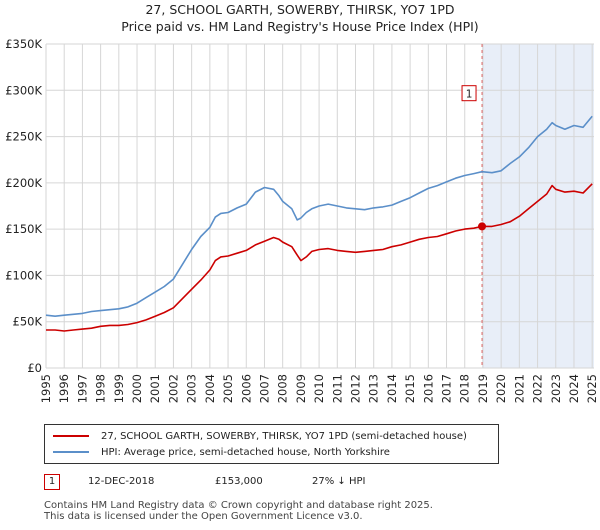 Image resolution: width=600 pixels, height=530 pixels. What do you see at coordinates (101, 388) in the screenshot?
I see `x-tick-label: 1998` at bounding box center [101, 388].